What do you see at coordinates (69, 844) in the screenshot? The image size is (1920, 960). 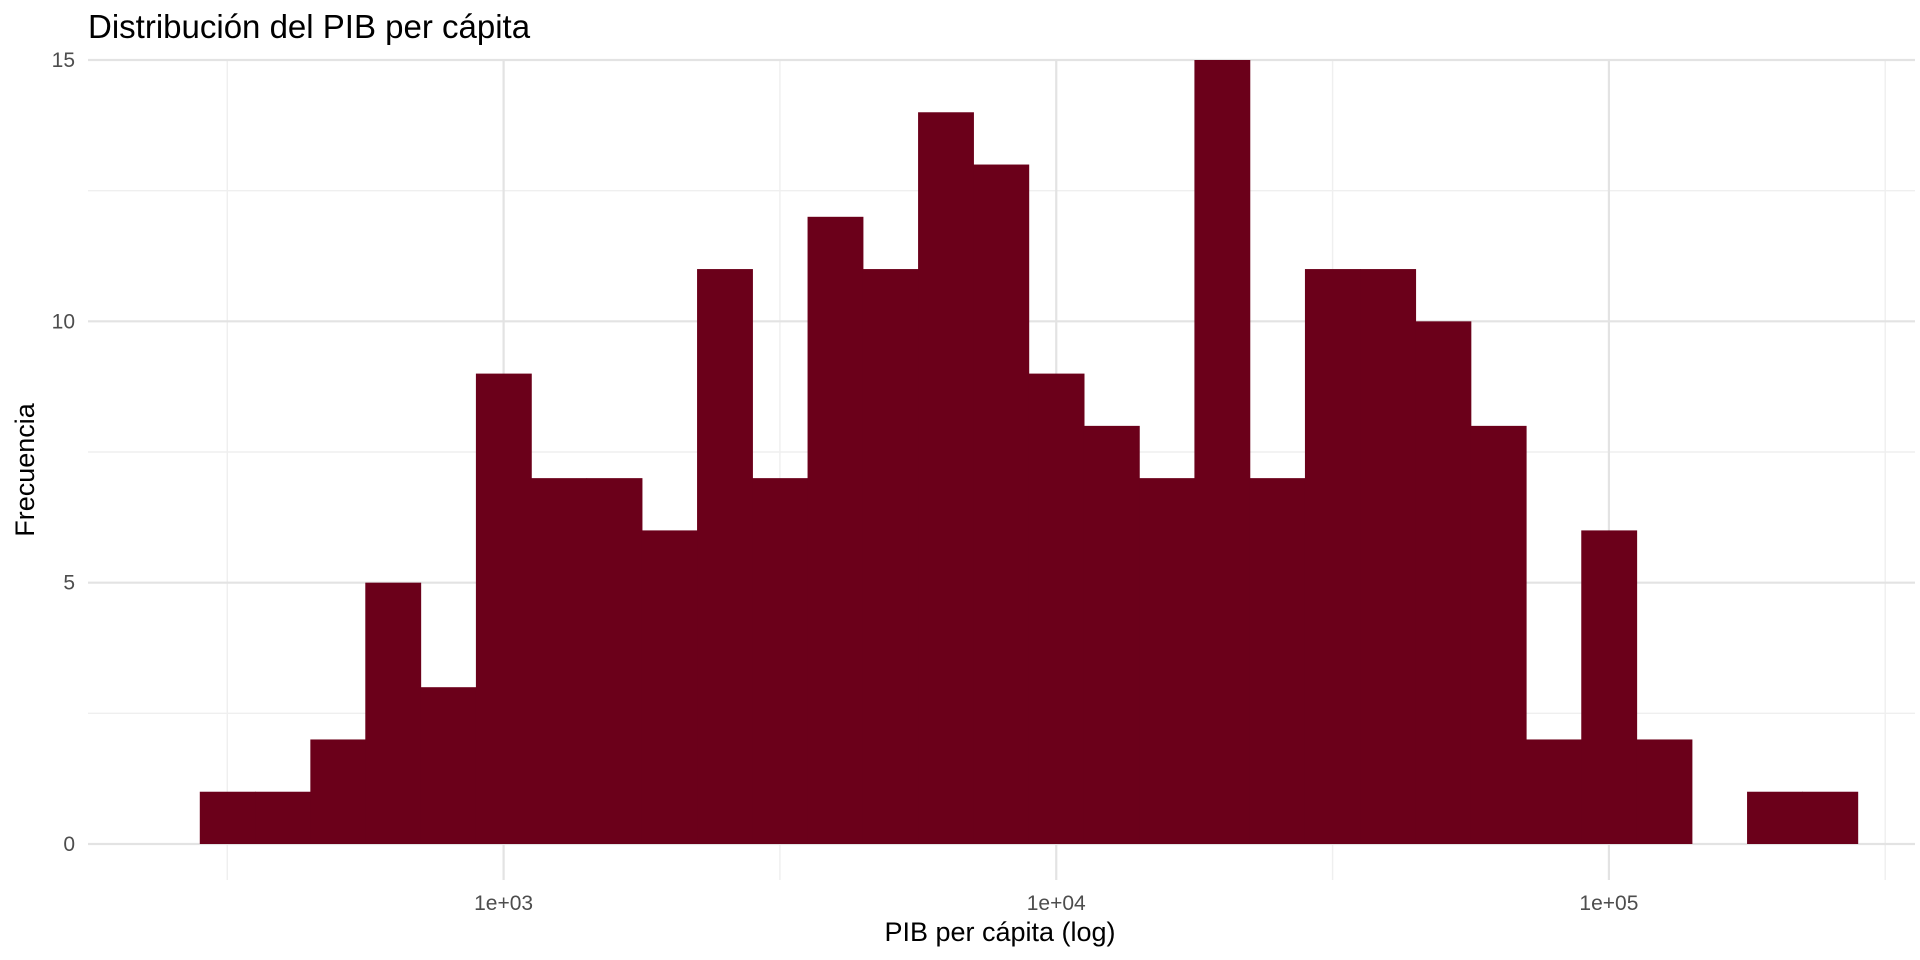 I see `y-tick-label: 0` at bounding box center [69, 844].